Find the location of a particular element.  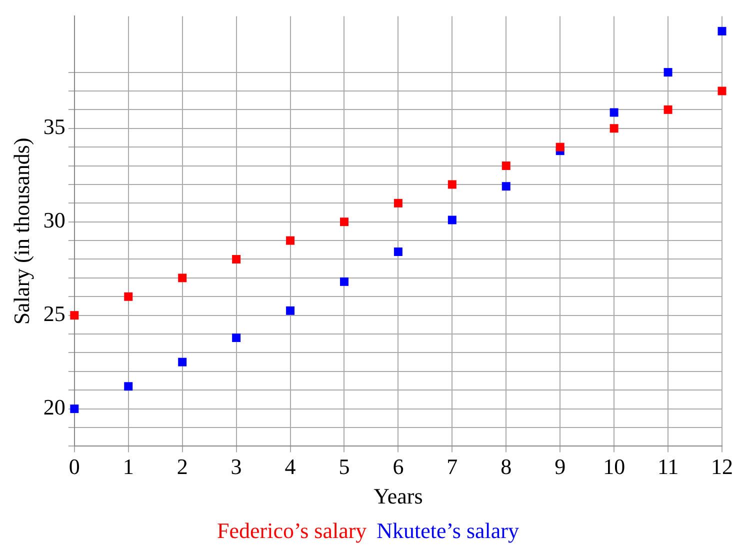

x-tick-label: 12 is located at coordinates (722, 467).